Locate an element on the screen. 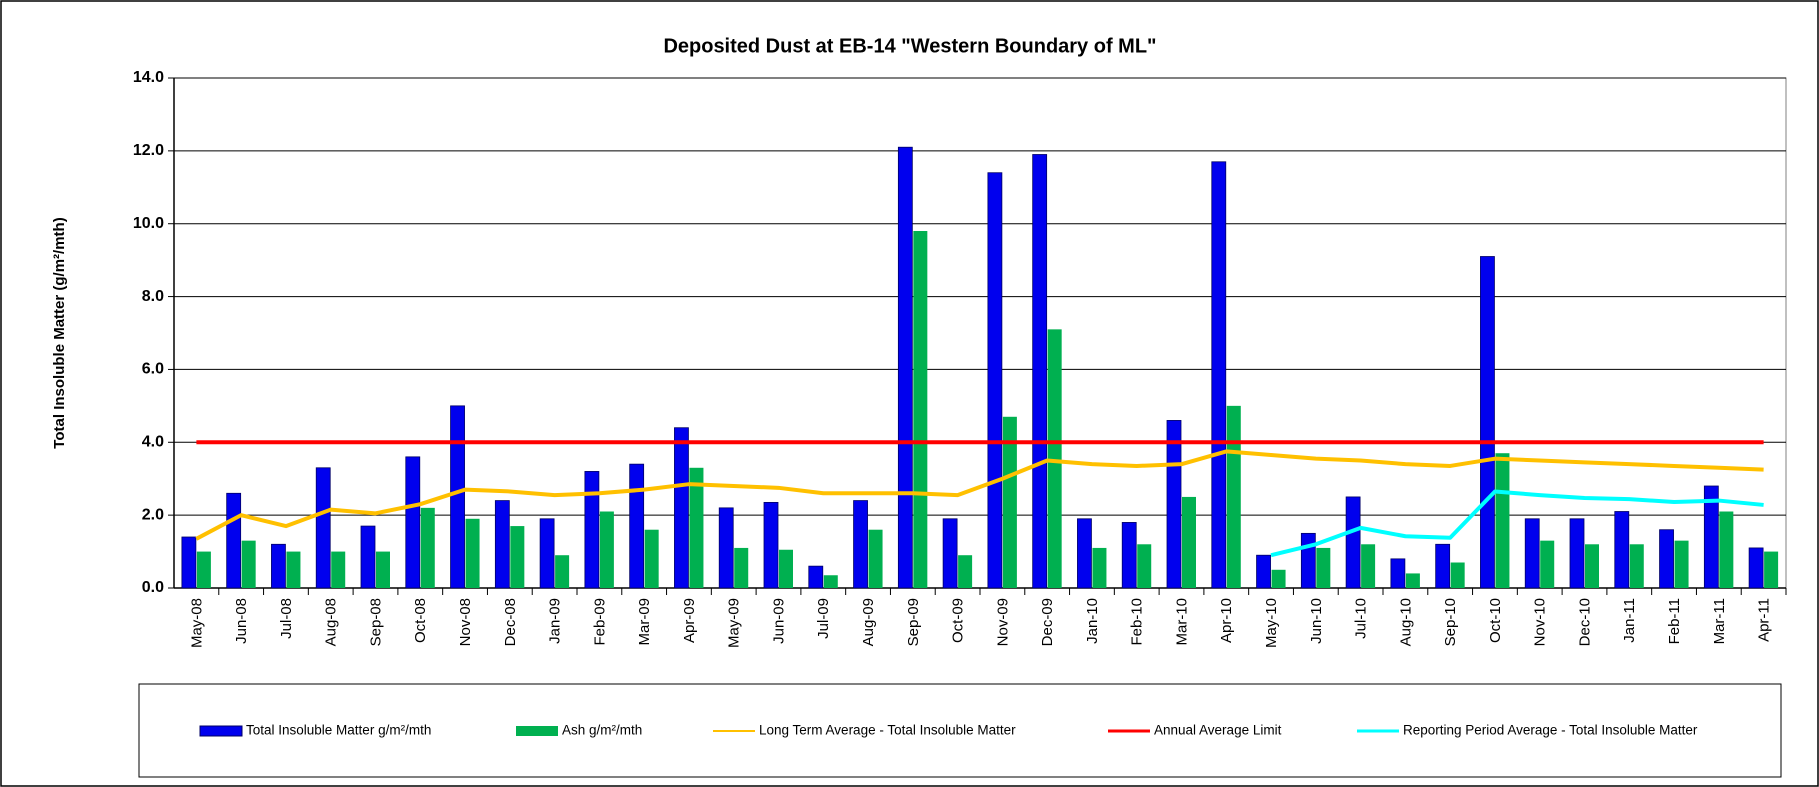 The image size is (1819, 787). x-tick-label: Dec-10 is located at coordinates (1584, 622).